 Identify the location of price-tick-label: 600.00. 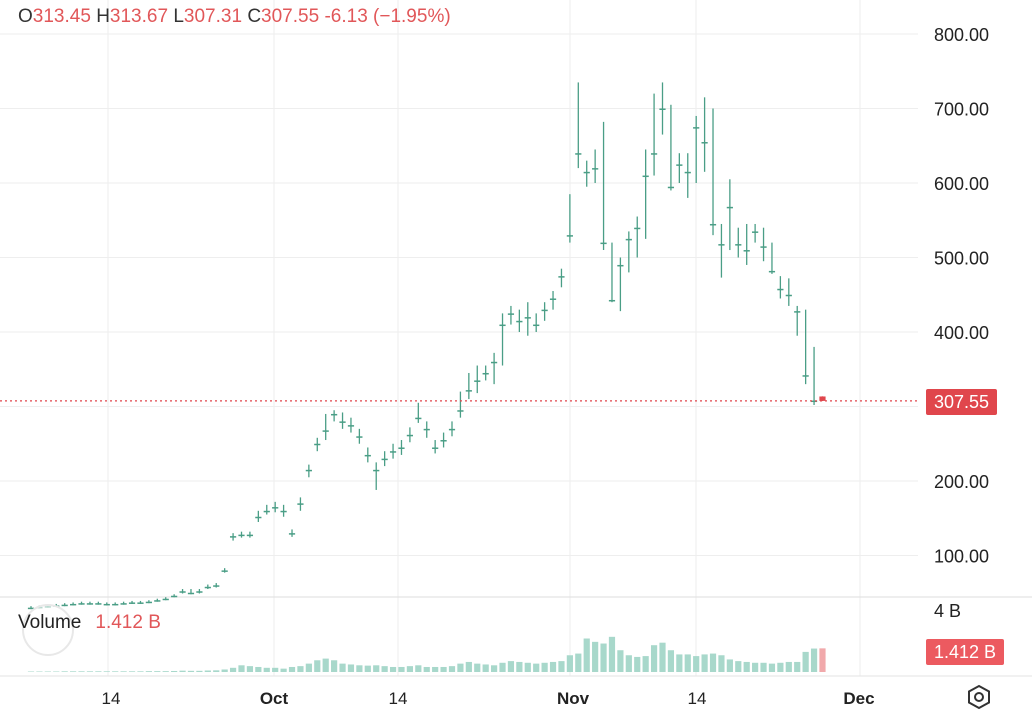
(961, 184).